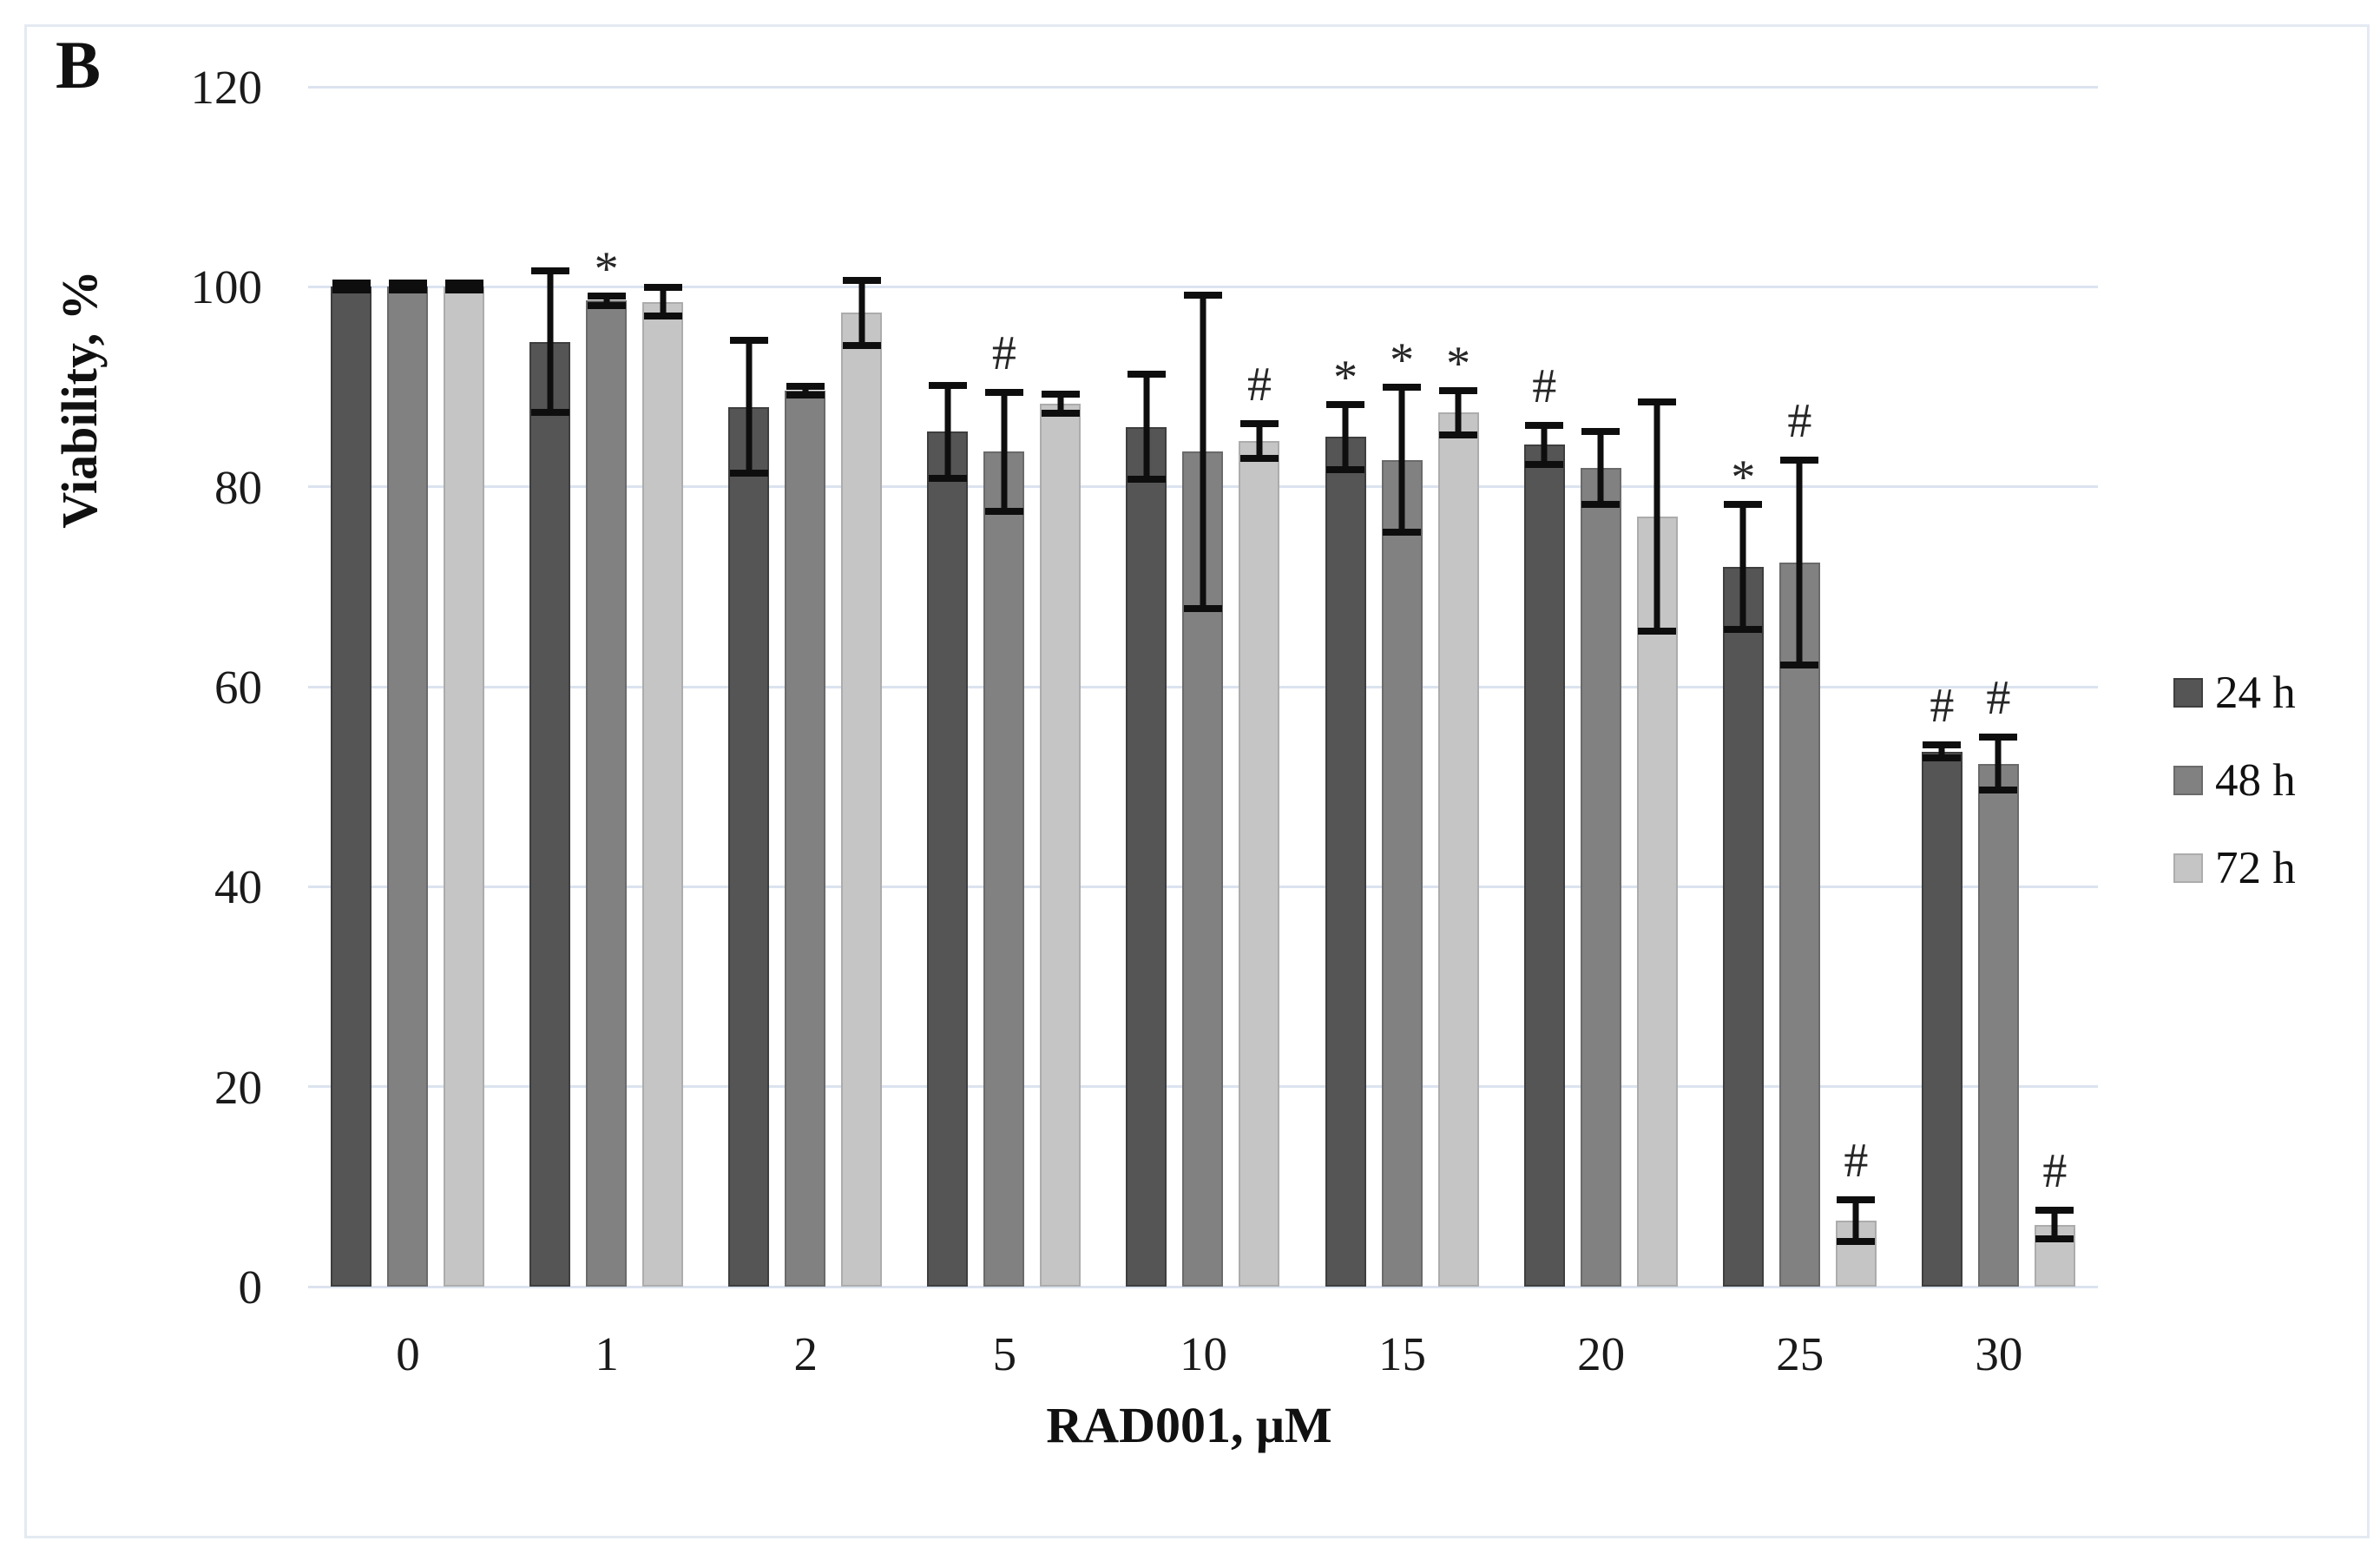 Image resolution: width=2380 pixels, height=1554 pixels. I want to click on y-tick-label-60: 60, so click(238, 688).